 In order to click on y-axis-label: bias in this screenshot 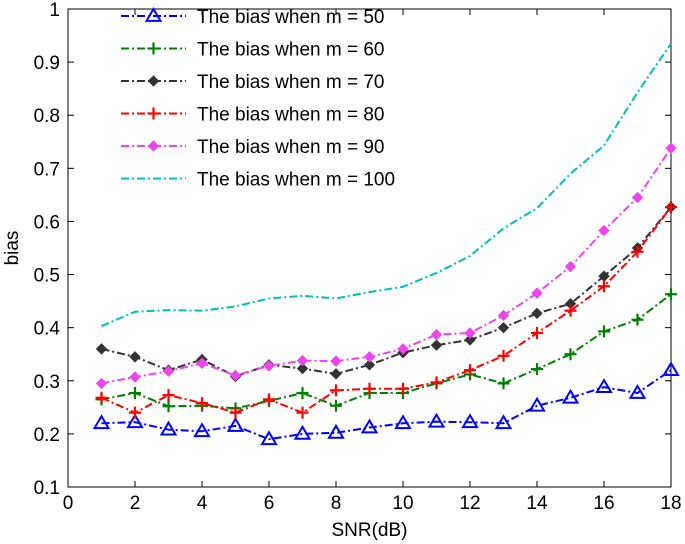, I will do `click(12, 248)`.